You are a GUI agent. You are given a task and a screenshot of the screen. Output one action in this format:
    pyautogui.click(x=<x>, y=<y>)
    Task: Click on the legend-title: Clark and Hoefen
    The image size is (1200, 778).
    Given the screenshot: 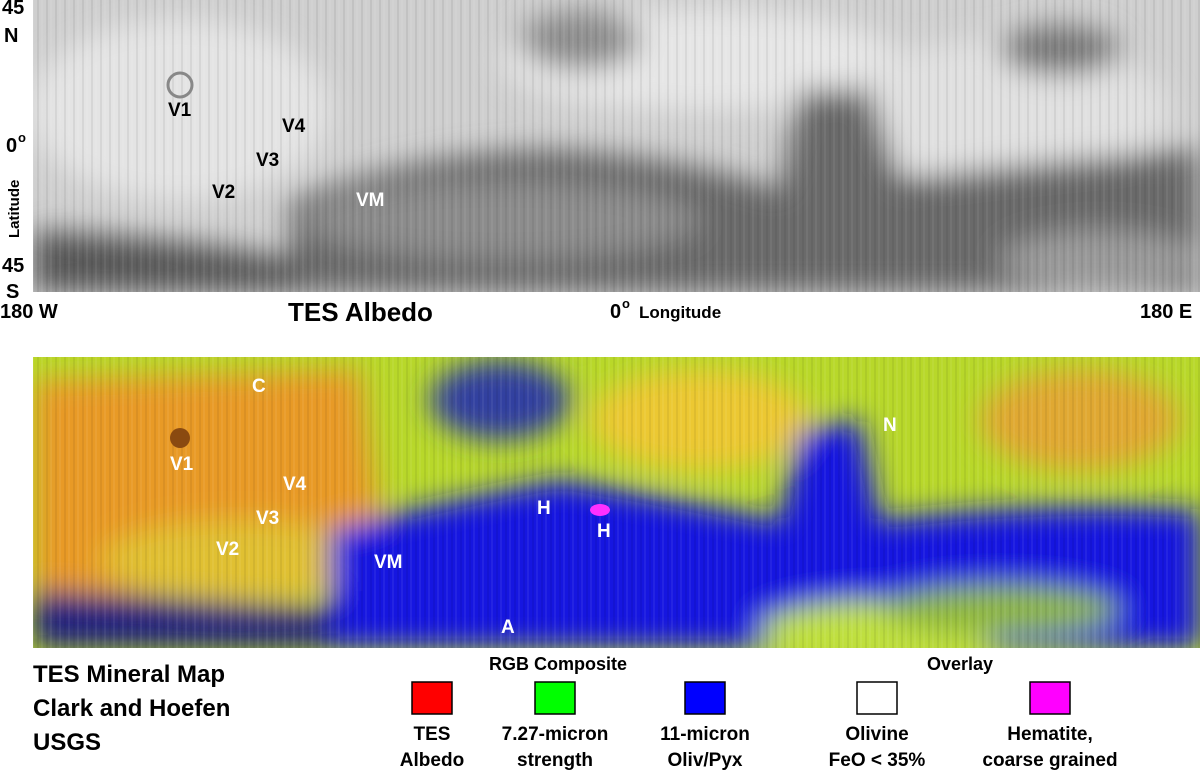 What is the action you would take?
    pyautogui.click(x=131, y=708)
    